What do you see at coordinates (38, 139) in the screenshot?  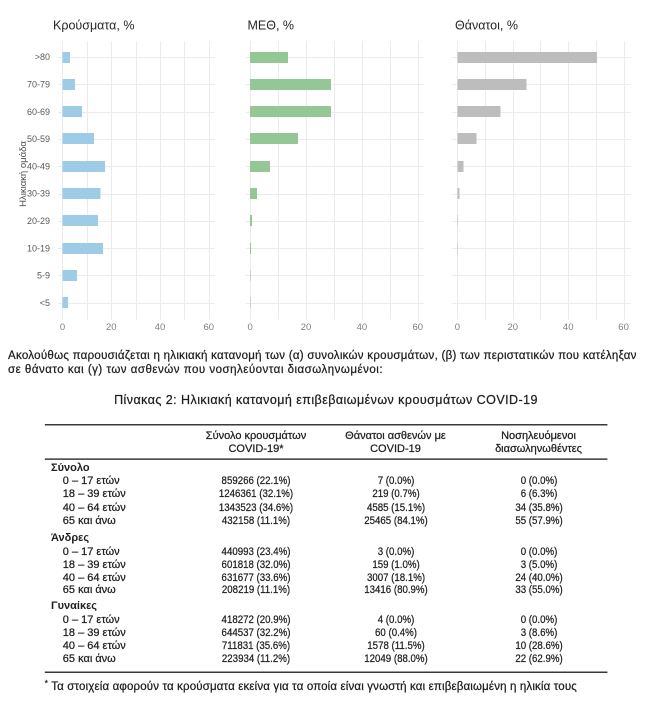 I see `svg-text: 50-59` at bounding box center [38, 139].